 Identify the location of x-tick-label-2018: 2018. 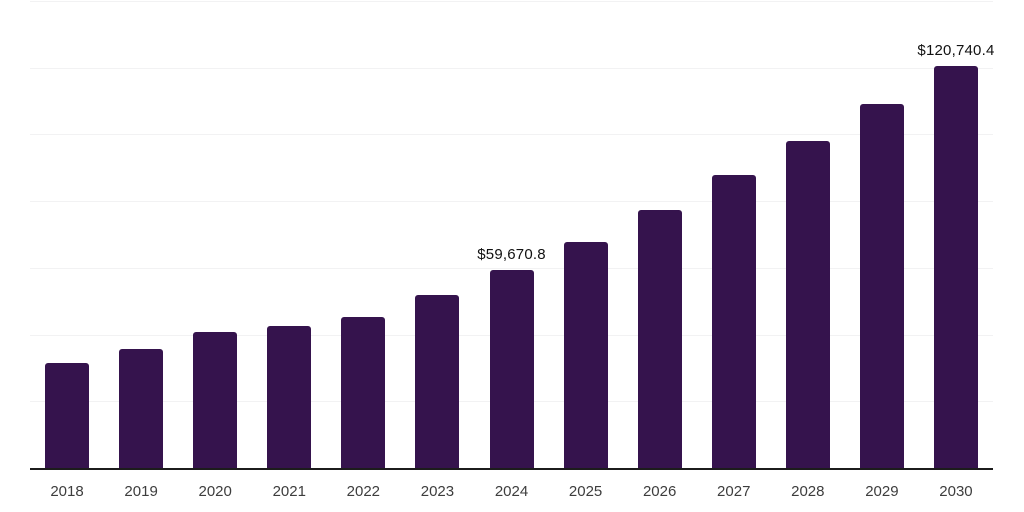
(67, 491).